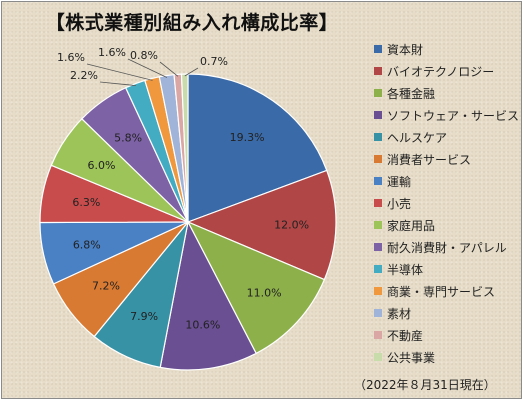  What do you see at coordinates (405, 269) in the screenshot?
I see `legend-label: 半導体` at bounding box center [405, 269].